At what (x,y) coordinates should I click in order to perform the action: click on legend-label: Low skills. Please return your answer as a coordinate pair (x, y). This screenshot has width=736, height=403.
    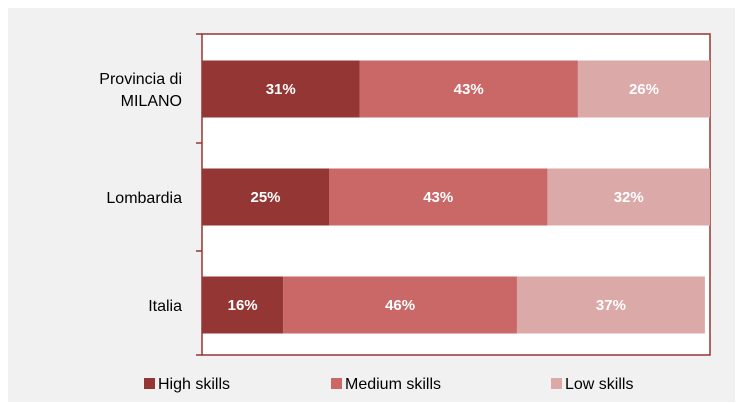
    Looking at the image, I should click on (599, 384).